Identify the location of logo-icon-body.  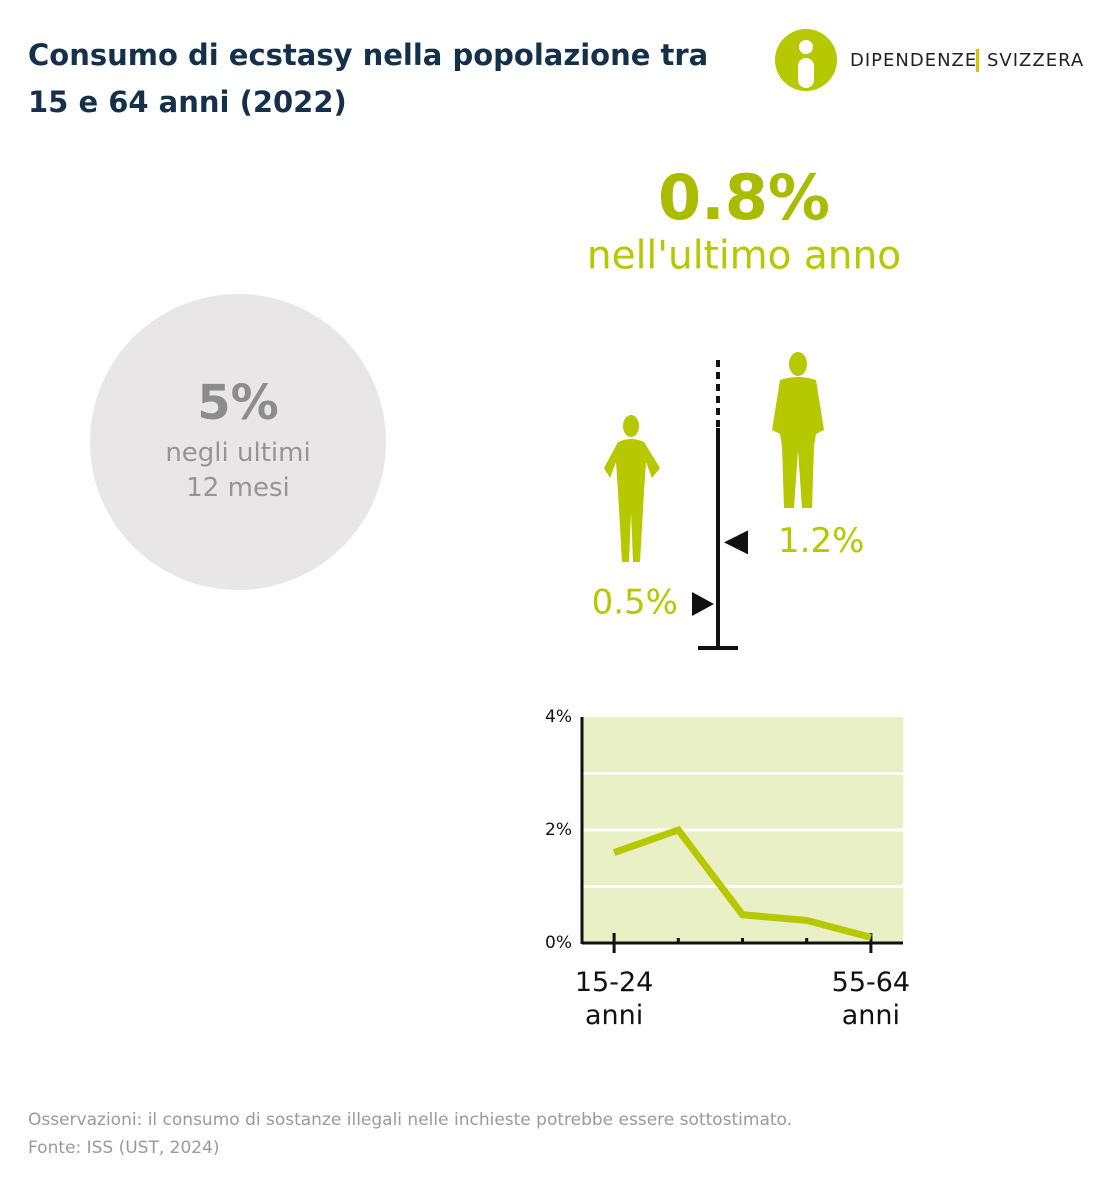
(806, 73).